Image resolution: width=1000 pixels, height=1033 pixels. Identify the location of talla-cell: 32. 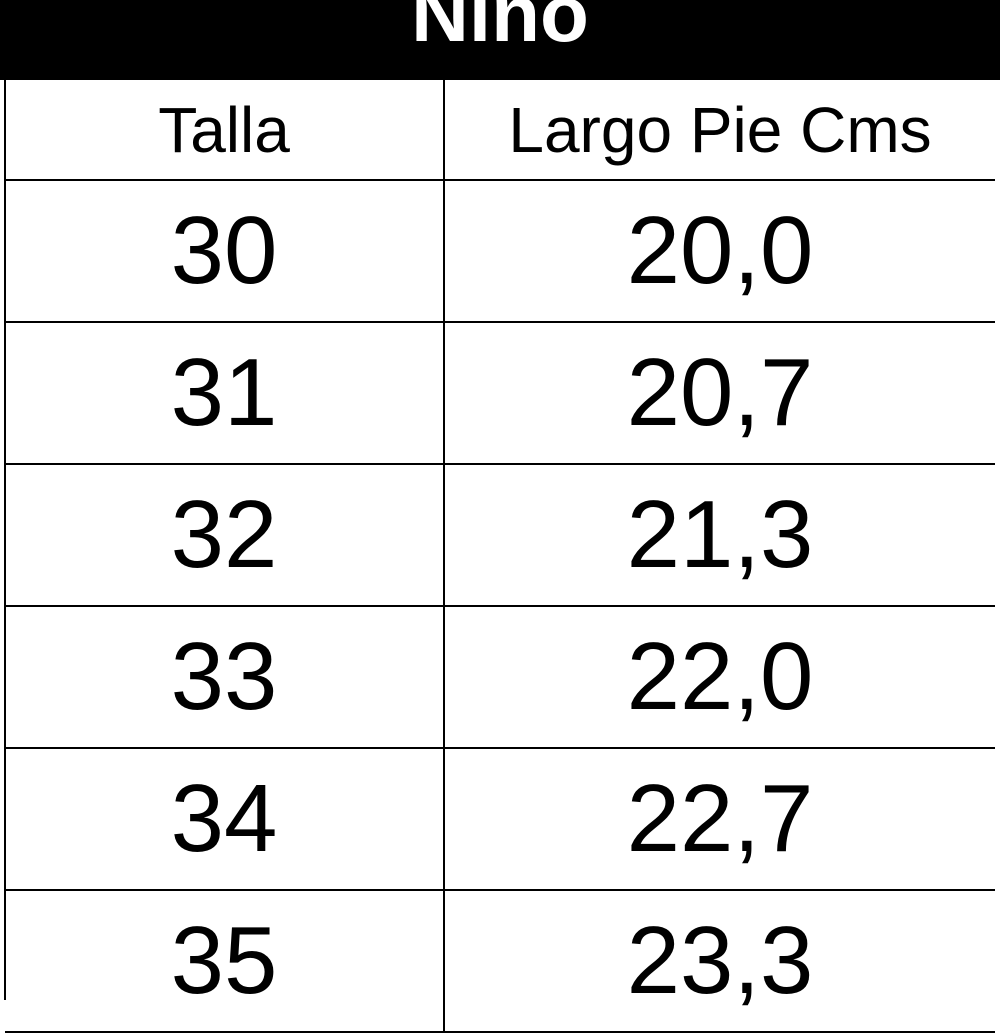
(225, 535).